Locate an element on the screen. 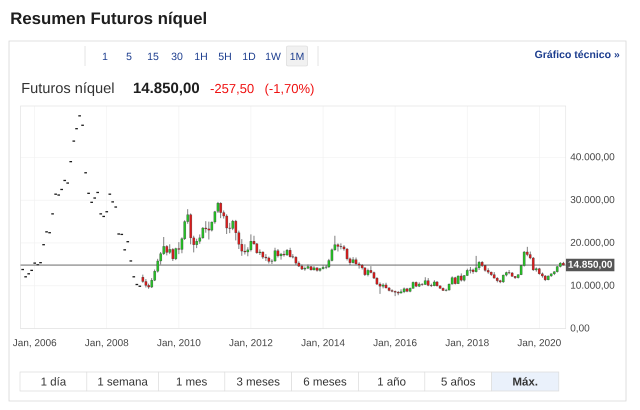 The image size is (640, 410). x-tick-label: Jan, 2006 is located at coordinates (34, 343).